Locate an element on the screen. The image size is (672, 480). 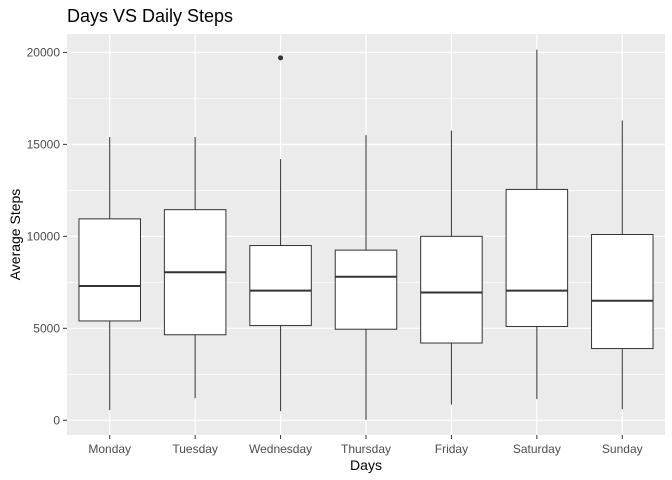
y-tick-label: 20000 is located at coordinates (44, 52).